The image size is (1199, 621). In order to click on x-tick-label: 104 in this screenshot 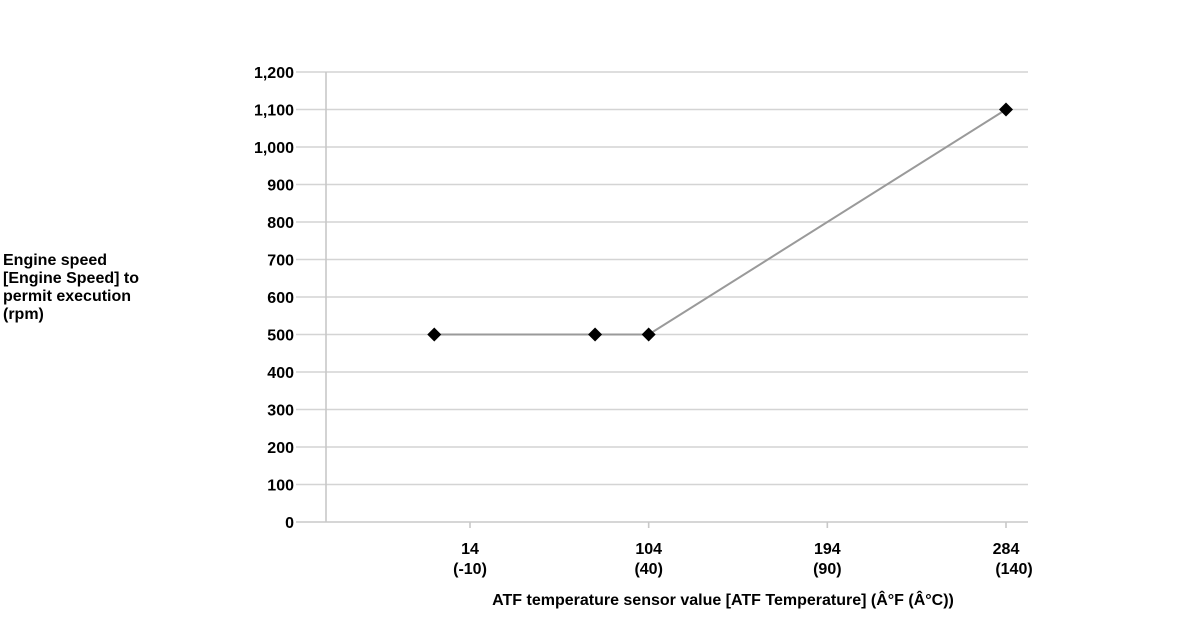, I will do `click(648, 549)`.